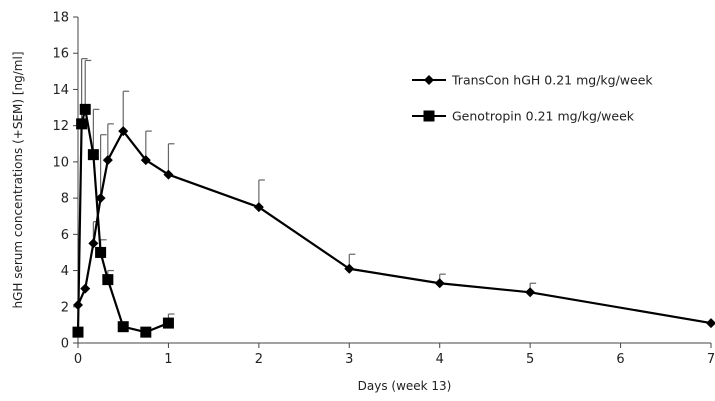  Describe the element at coordinates (552, 80) in the screenshot. I see `legend-label-transcon: TransCon hGH 0.21 mg/kg/week` at that location.